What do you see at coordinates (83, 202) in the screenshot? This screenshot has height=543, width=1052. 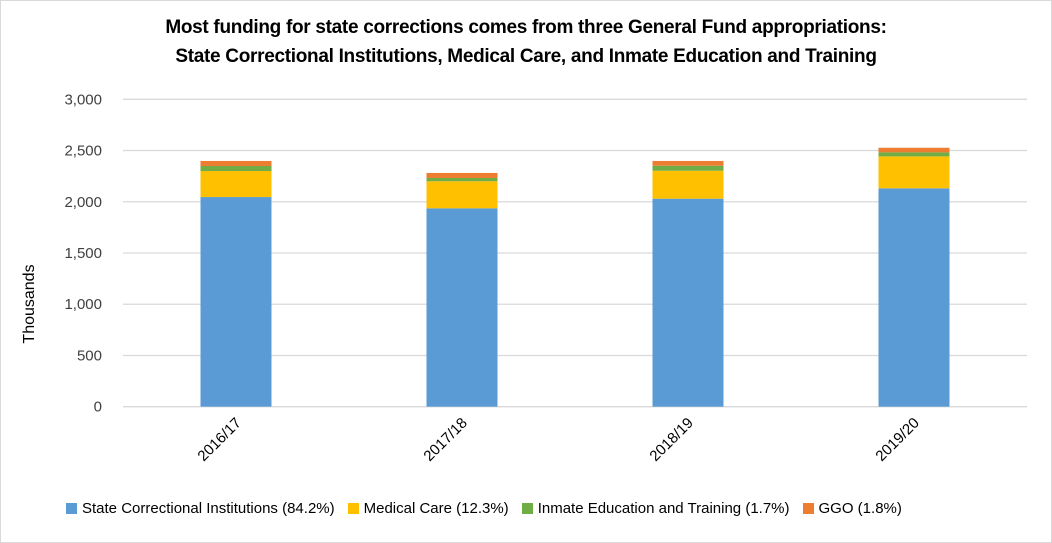 I see `y-tick-label: 2,000` at bounding box center [83, 202].